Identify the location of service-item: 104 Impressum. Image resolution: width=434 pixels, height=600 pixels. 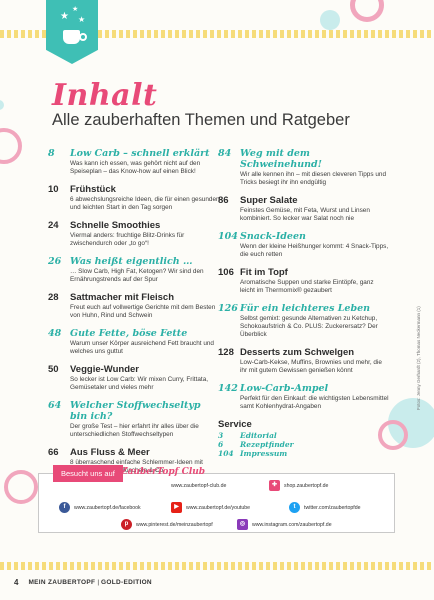
(304, 453).